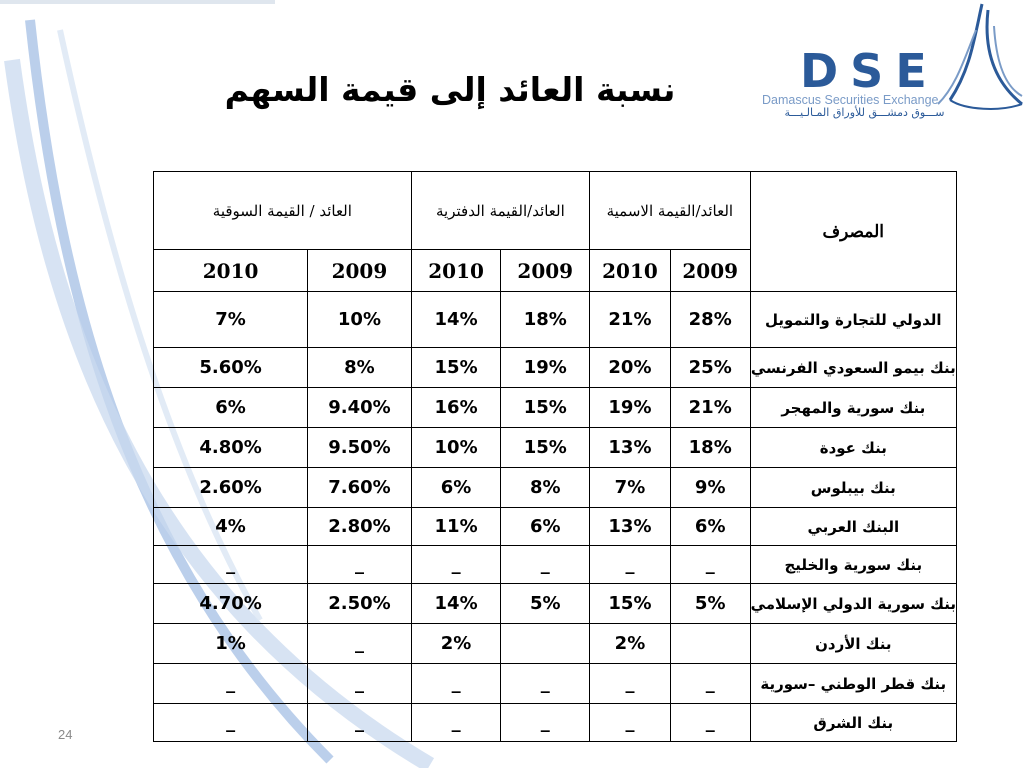 The image size is (1024, 768). What do you see at coordinates (710, 319) in the screenshot?
I see `value-cell: 28%` at bounding box center [710, 319].